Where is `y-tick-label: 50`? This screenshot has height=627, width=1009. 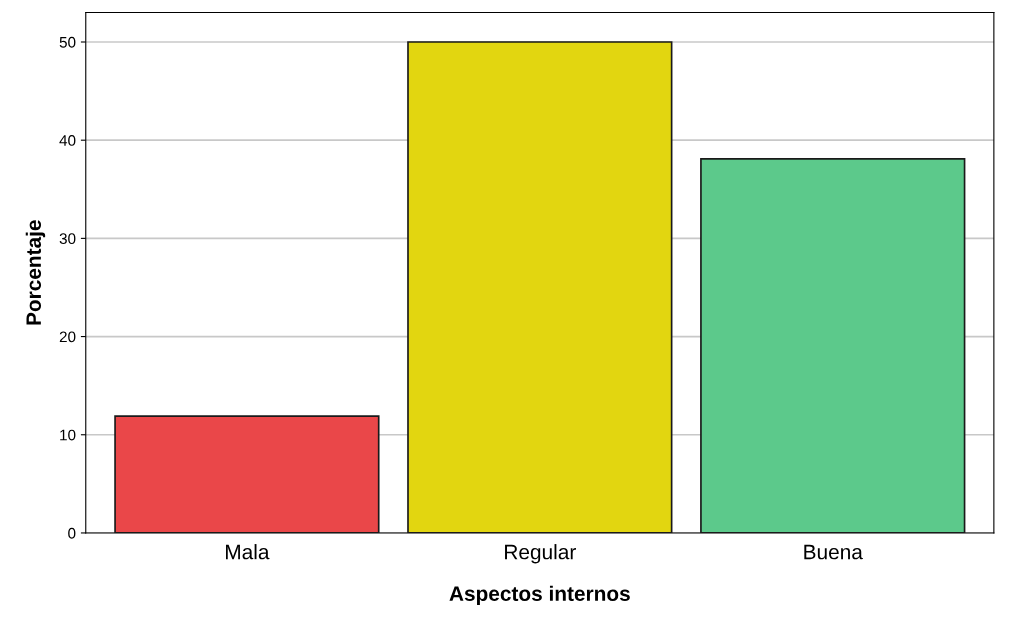
y-tick-label: 50 is located at coordinates (67, 42).